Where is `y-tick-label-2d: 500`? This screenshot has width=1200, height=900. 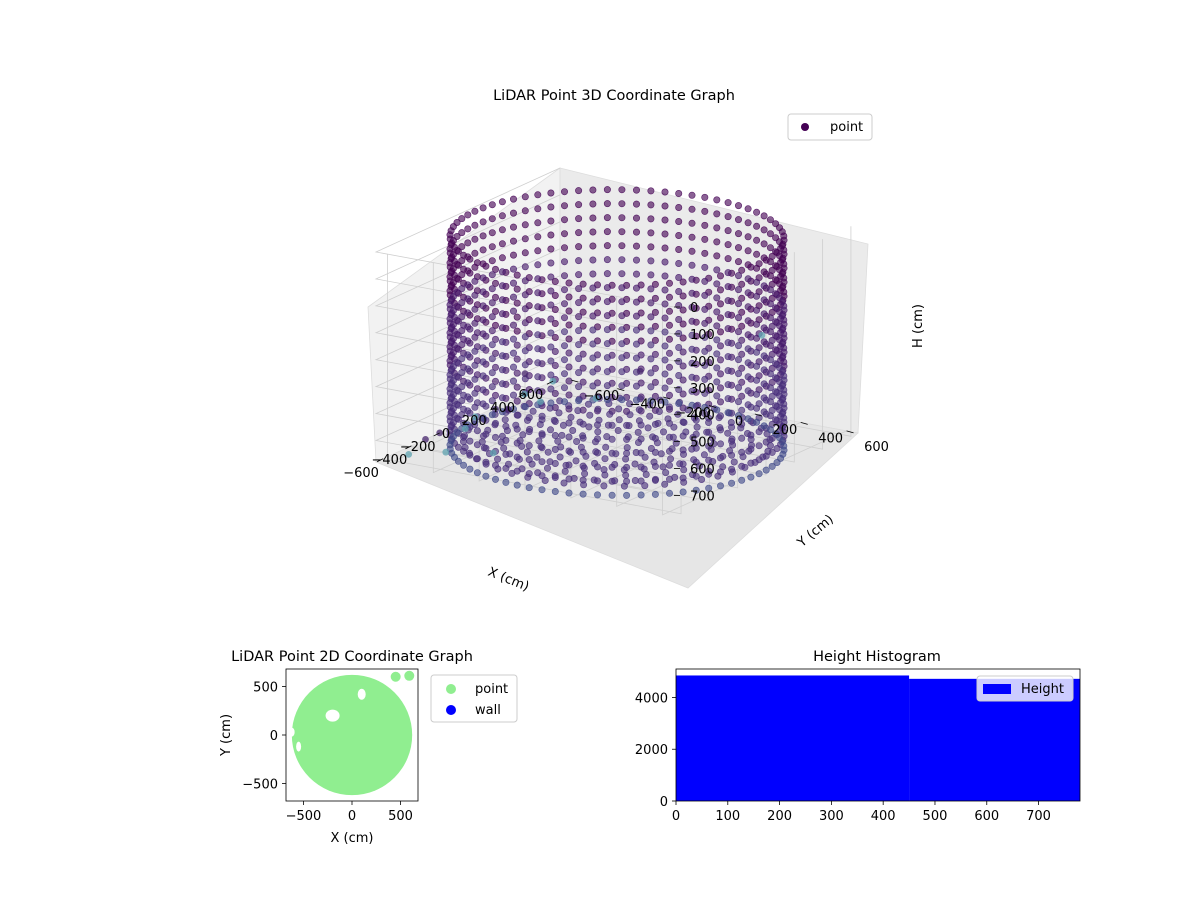
y-tick-label-2d: 500 is located at coordinates (265, 687).